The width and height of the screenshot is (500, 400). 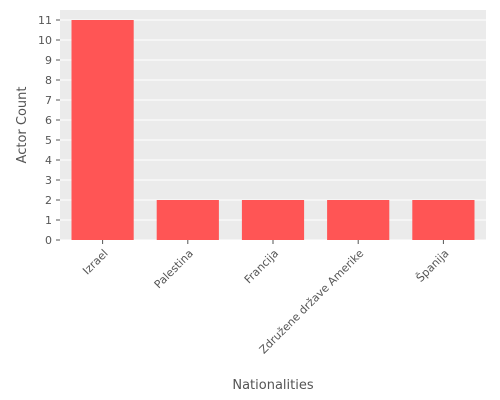 What do you see at coordinates (45, 20) in the screenshot?
I see `y-tick-label-11: 11` at bounding box center [45, 20].